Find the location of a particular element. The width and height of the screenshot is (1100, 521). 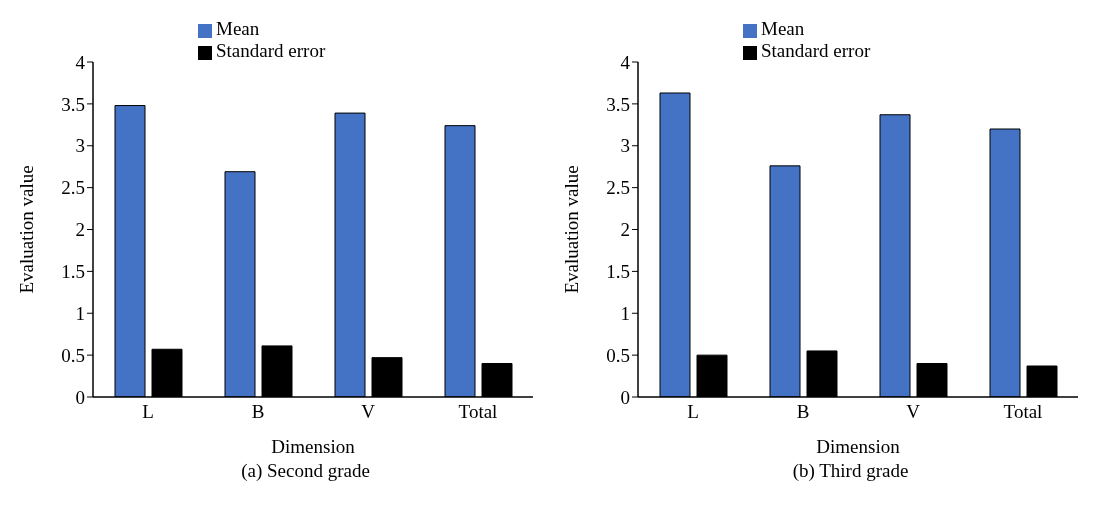

text: (b) Third grade is located at coordinates (850, 471).